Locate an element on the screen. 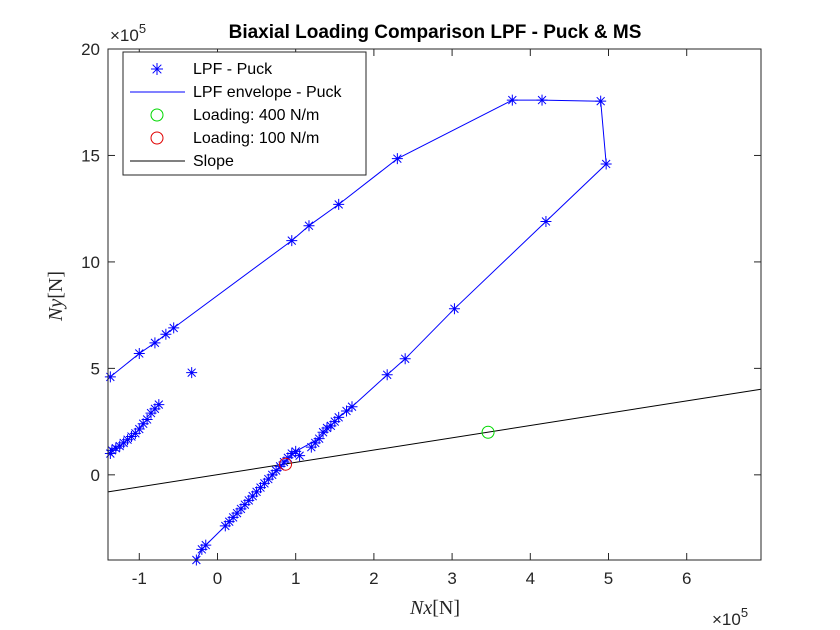 The height and width of the screenshot is (630, 840). legend-entry-envelope: LPF envelope - Puck is located at coordinates (236, 92).